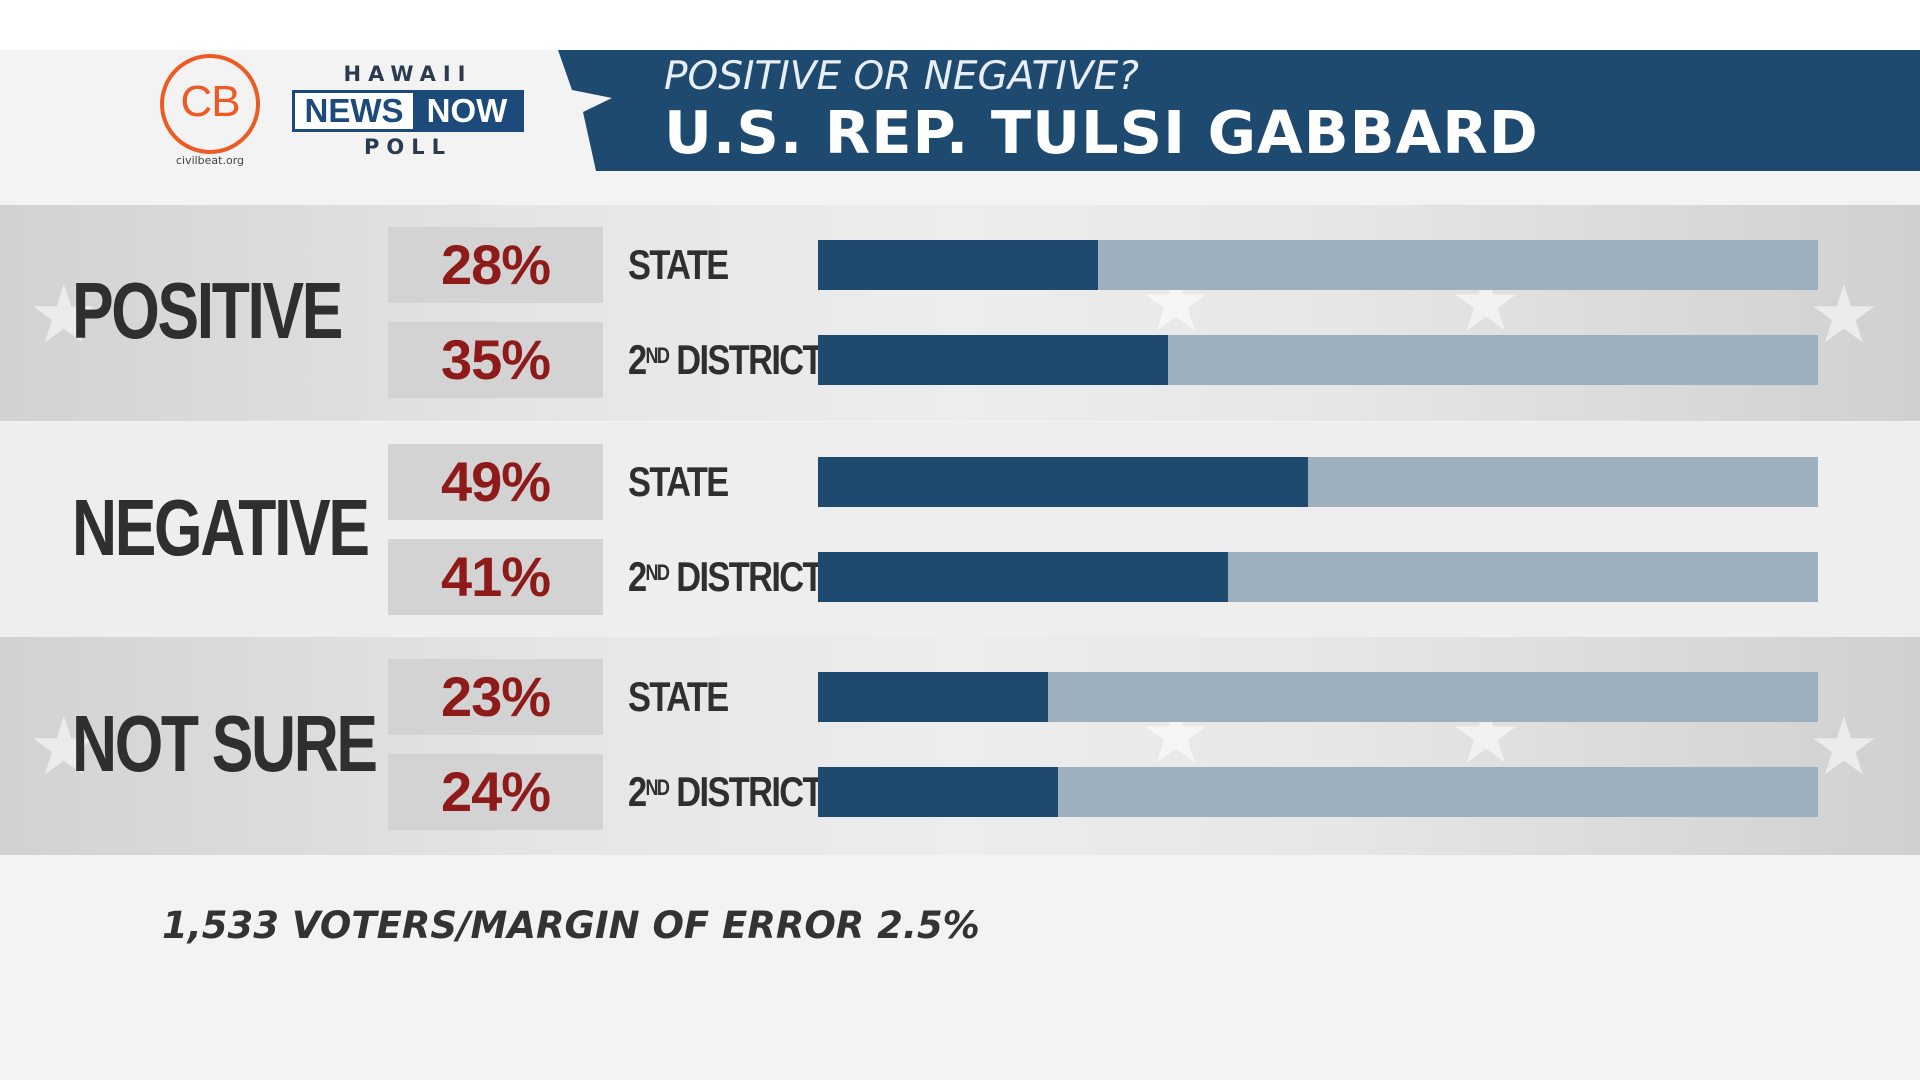 The height and width of the screenshot is (1080, 1920). What do you see at coordinates (207, 310) in the screenshot?
I see `category-label: POSITIVE` at bounding box center [207, 310].